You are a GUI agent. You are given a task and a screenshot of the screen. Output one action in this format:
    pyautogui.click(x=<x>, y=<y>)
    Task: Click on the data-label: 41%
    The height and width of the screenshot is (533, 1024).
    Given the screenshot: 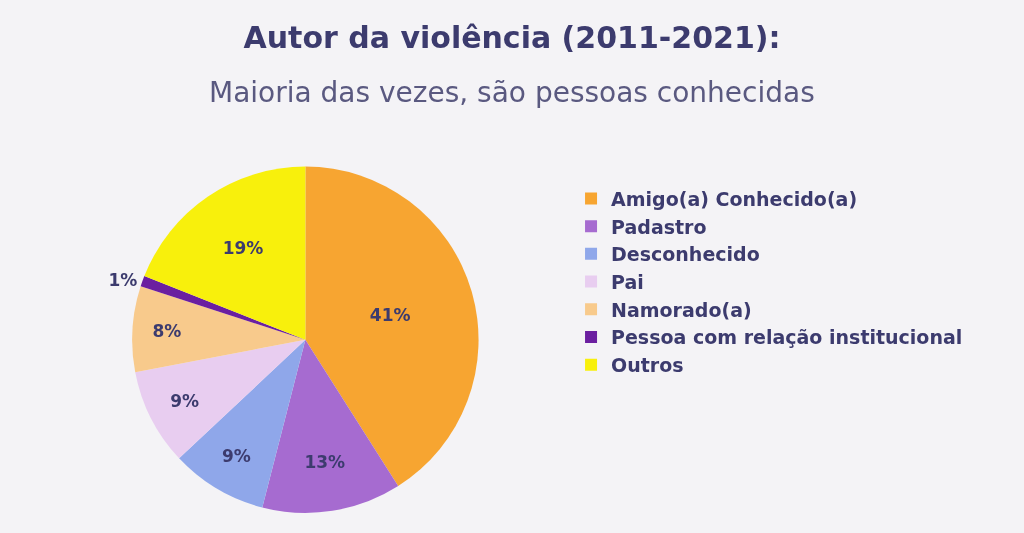 What is the action you would take?
    pyautogui.click(x=390, y=315)
    